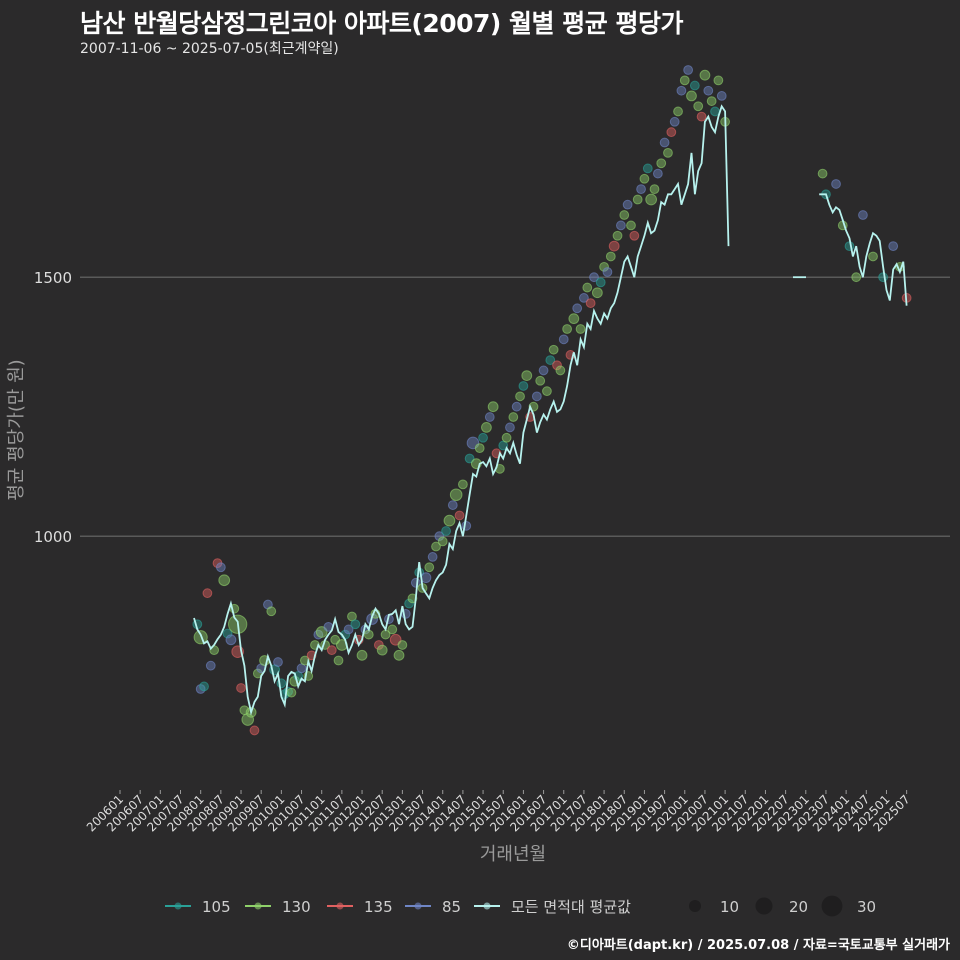  Describe the element at coordinates (729, 907) in the screenshot. I see `legend-size-label: 10` at that location.